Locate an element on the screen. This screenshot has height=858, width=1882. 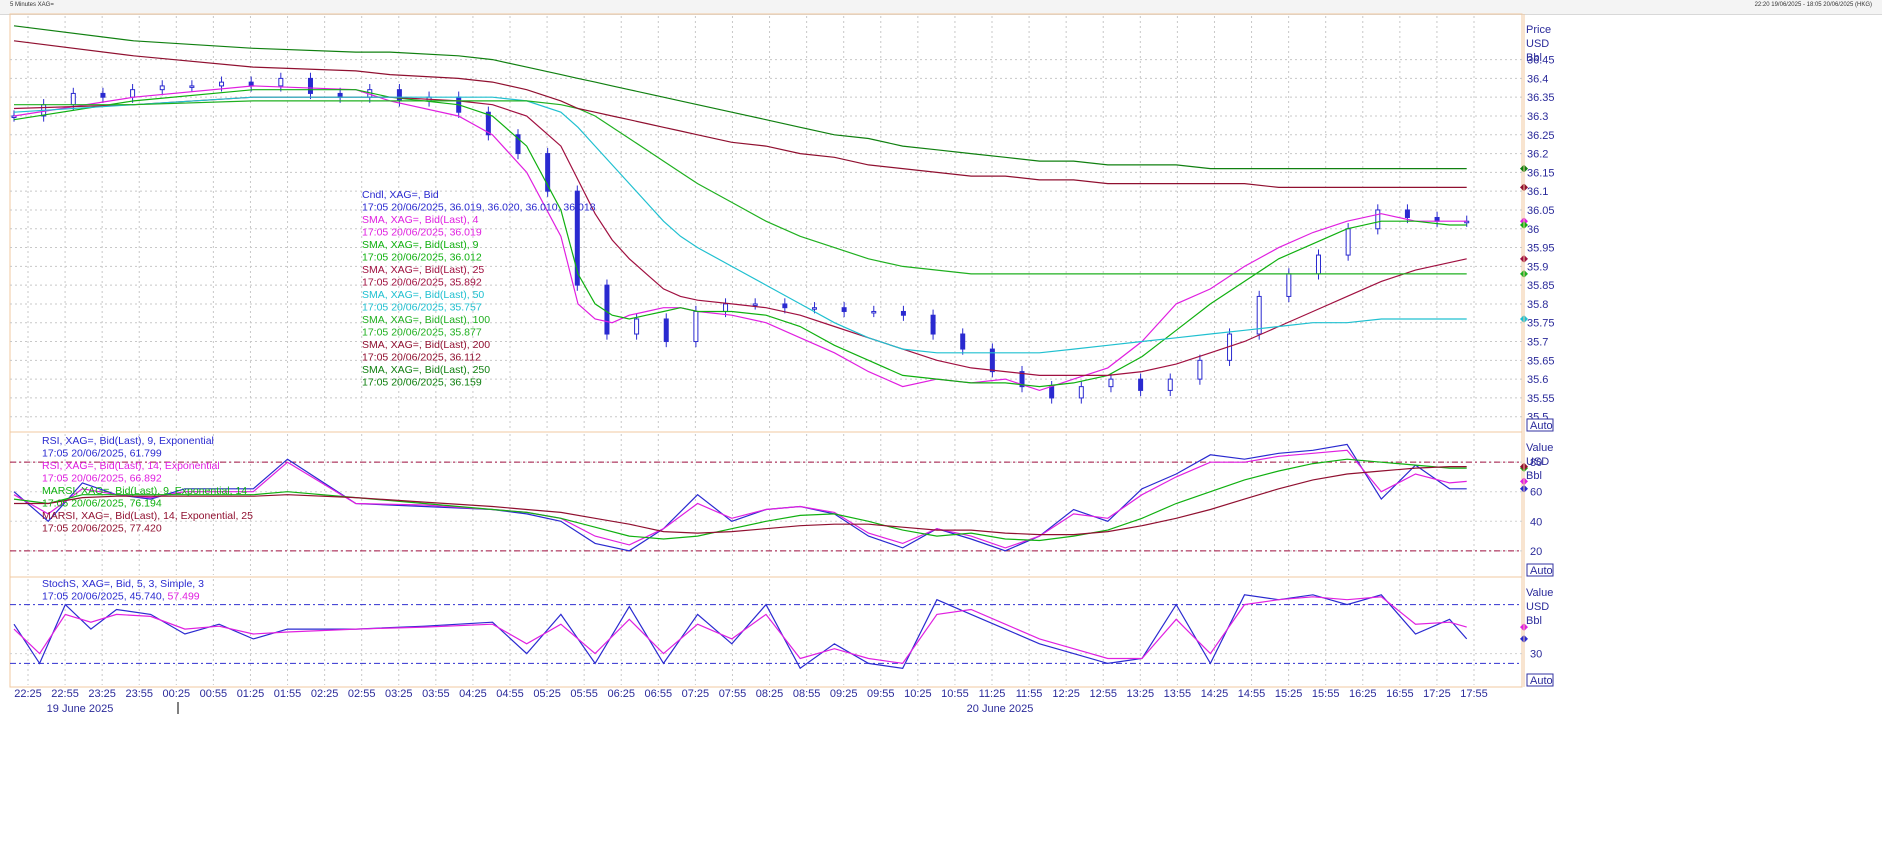
time-tick-label: 14:55 is located at coordinates (1252, 694).